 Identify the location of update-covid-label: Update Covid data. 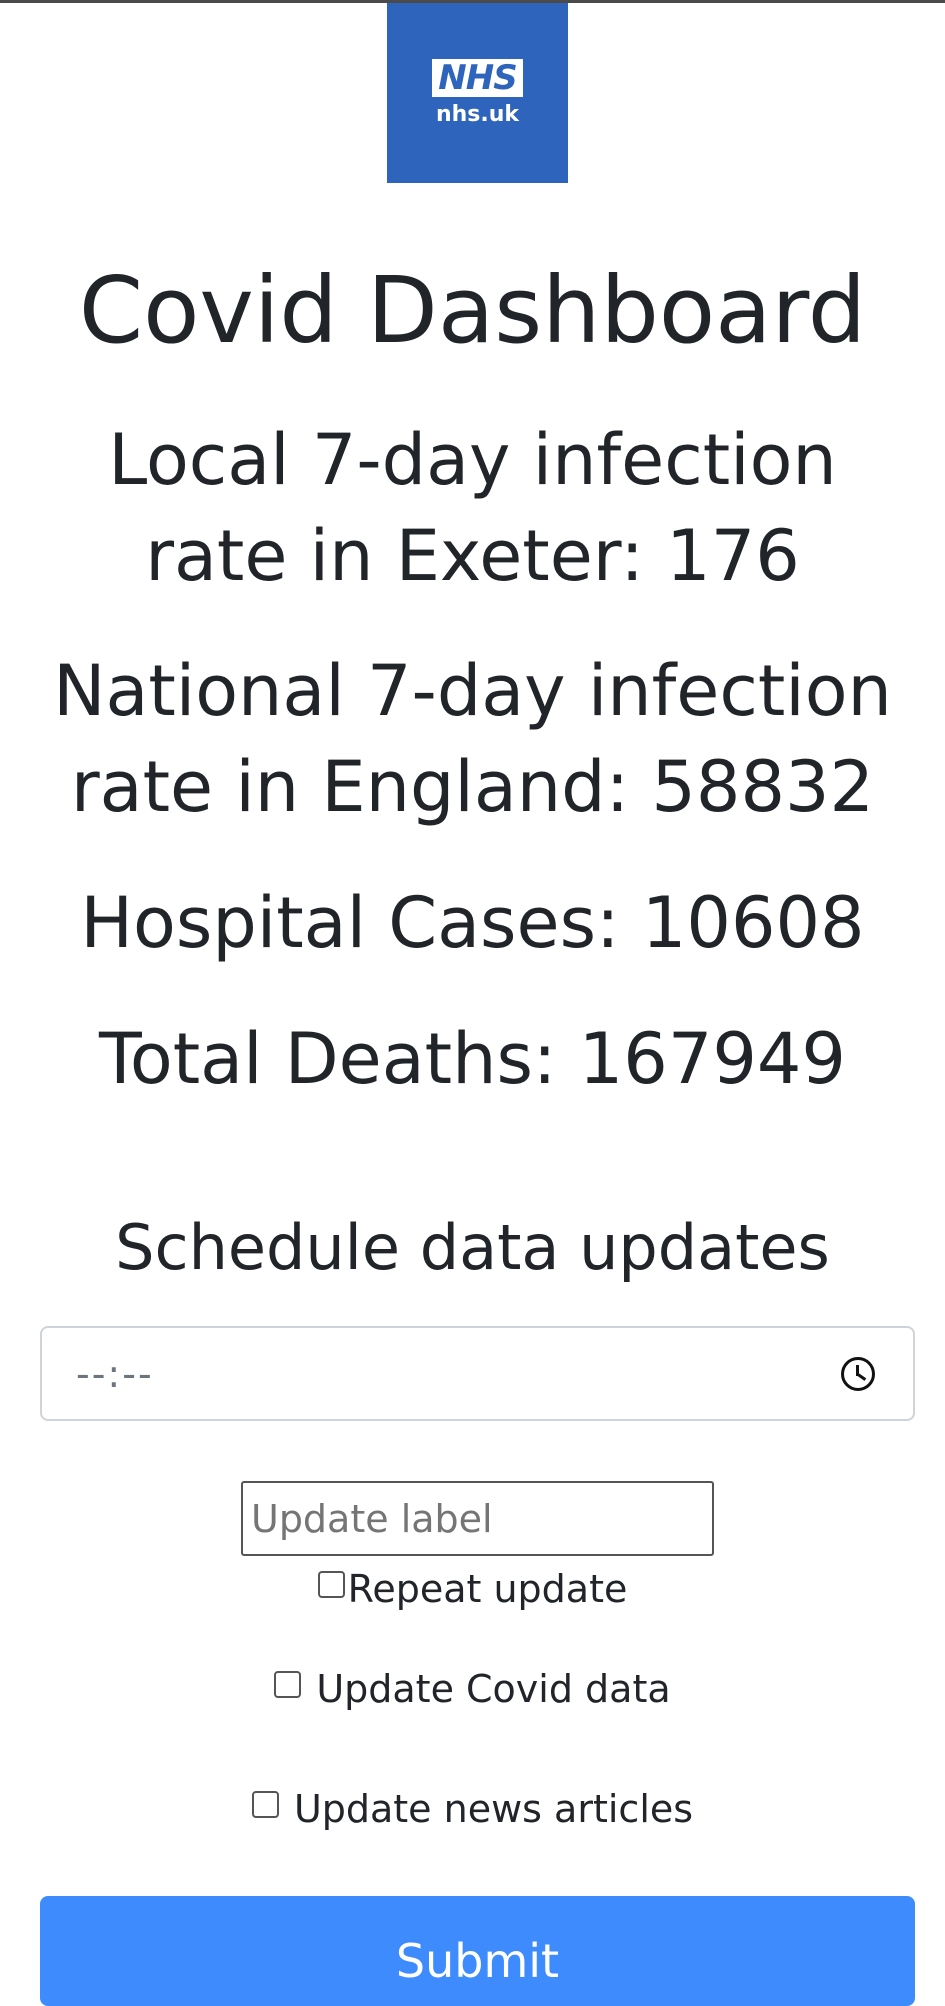
(493, 1689).